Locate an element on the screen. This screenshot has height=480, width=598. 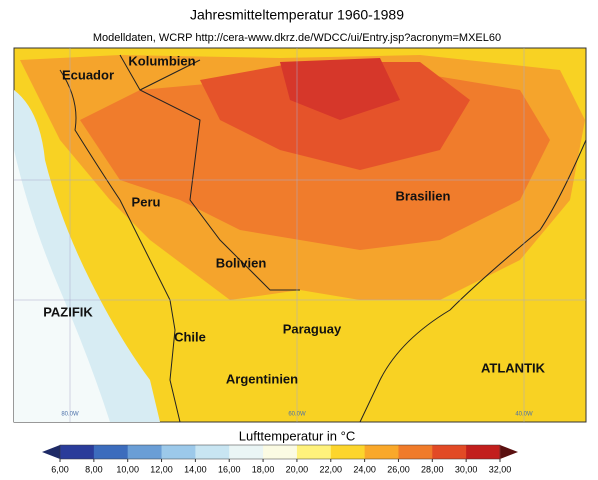
place-label: Kolumbien is located at coordinates (161, 60).